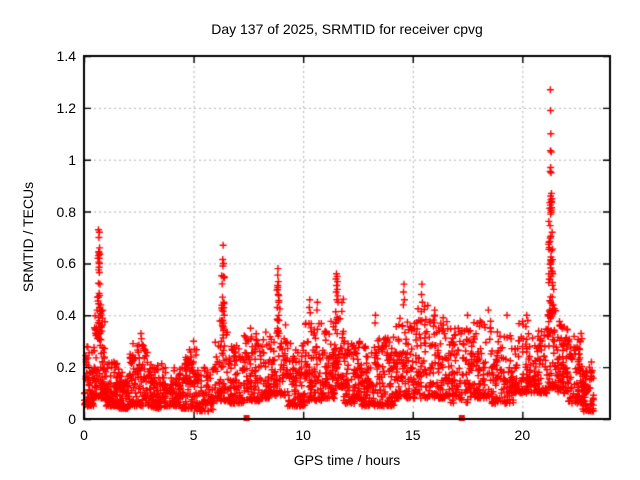 This screenshot has height=480, width=640. Describe the element at coordinates (66, 263) in the screenshot. I see `y-tick-label: 0.6` at that location.